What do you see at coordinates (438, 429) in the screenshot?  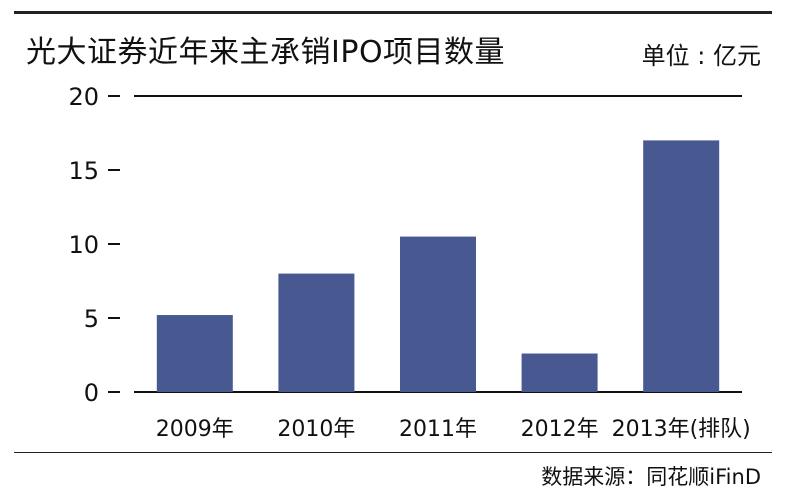 I see `x-tick-label: 2011年` at bounding box center [438, 429].